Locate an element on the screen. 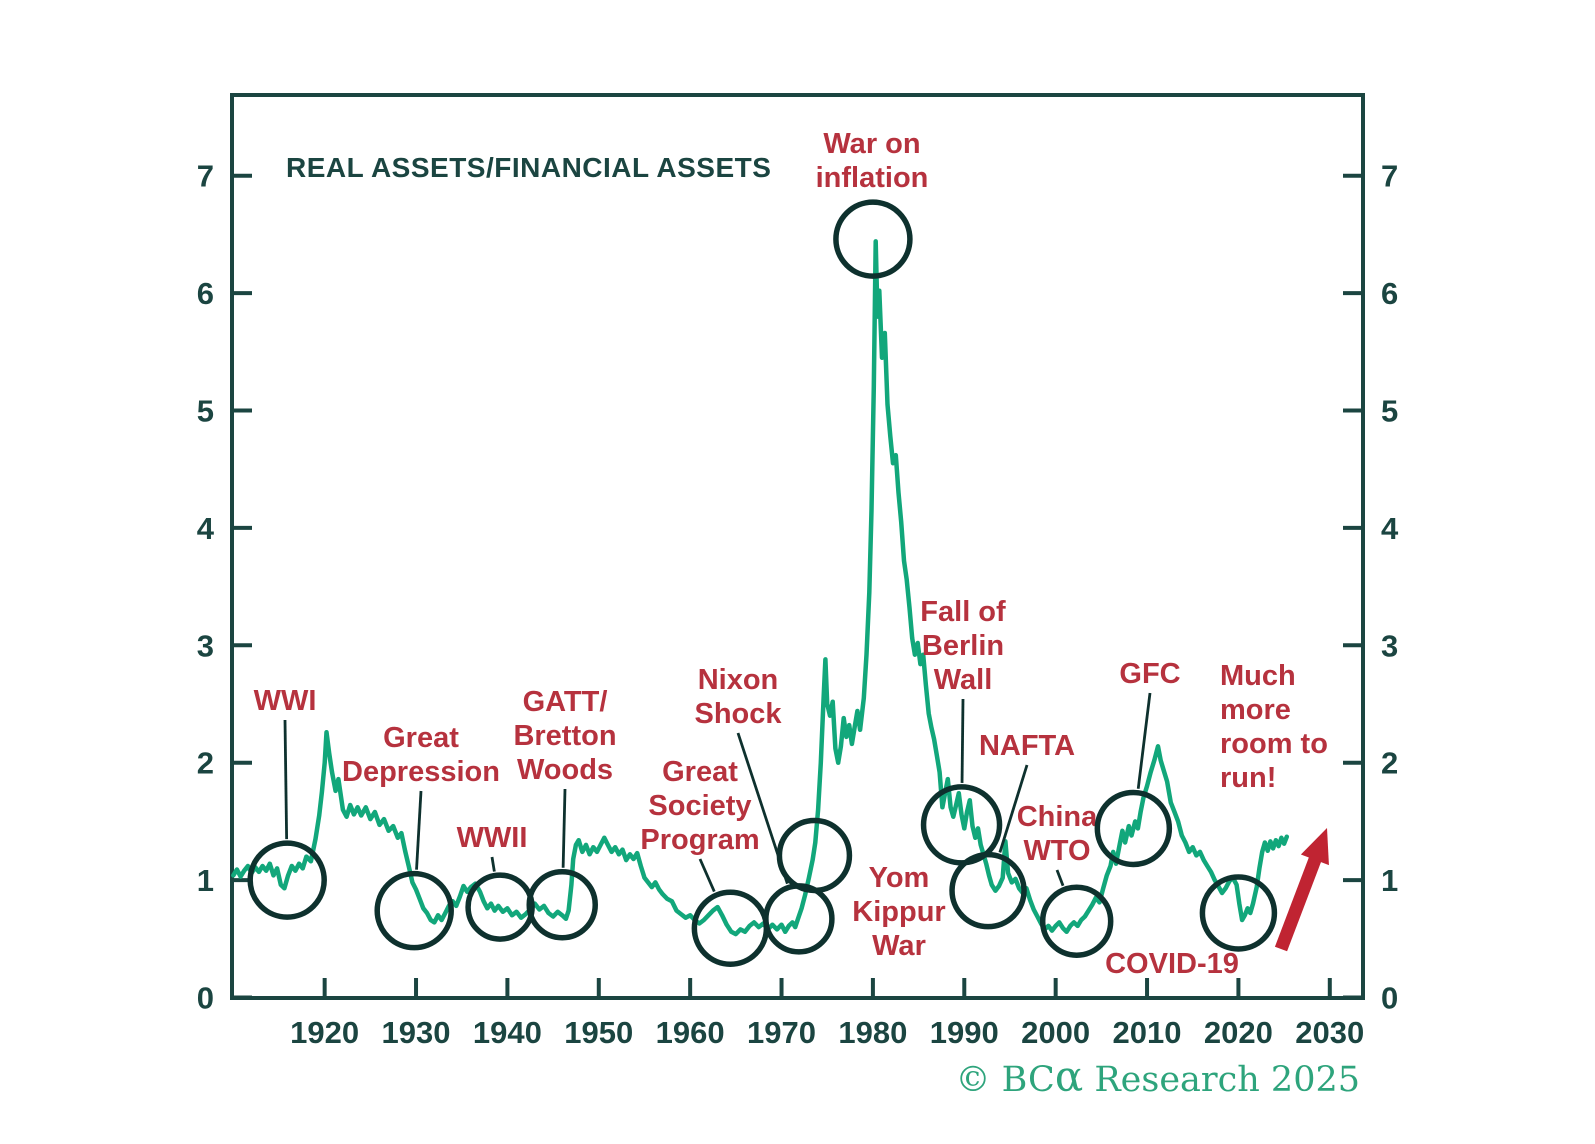 The width and height of the screenshot is (1595, 1144). annotation-nafta: NAFTA is located at coordinates (1012, 830).